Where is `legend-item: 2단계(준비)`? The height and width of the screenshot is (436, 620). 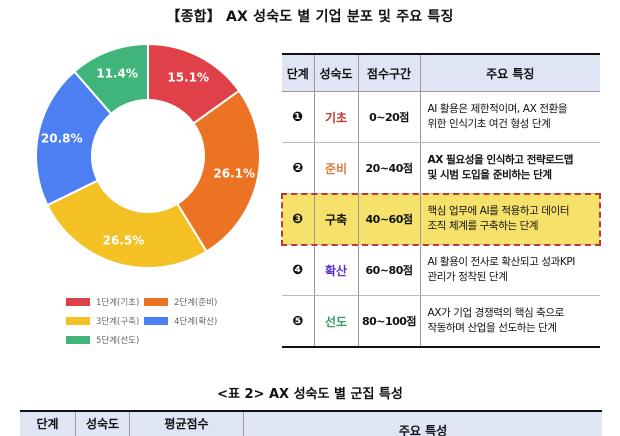 legend-item: 2단계(준비) is located at coordinates (180, 302).